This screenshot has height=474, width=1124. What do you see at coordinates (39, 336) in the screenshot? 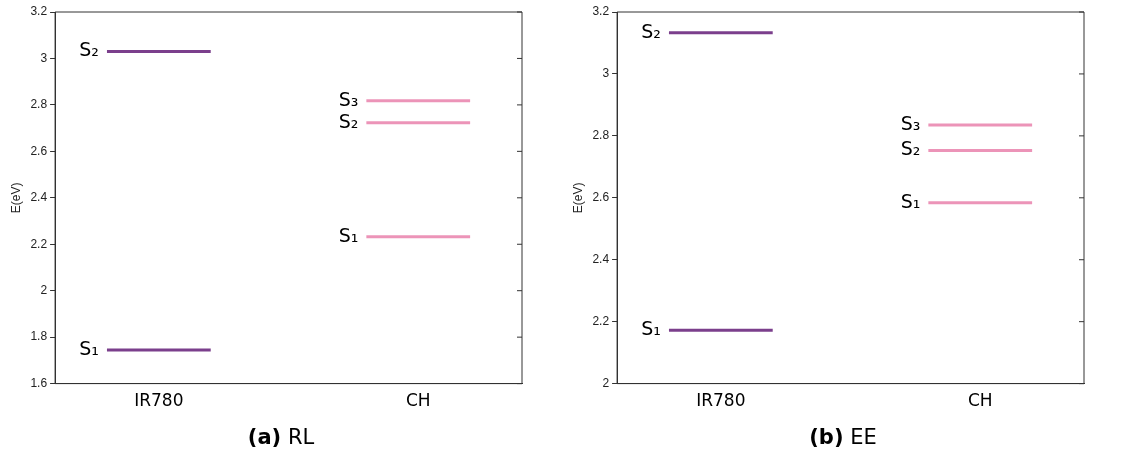
I see `y-tick-label: 1.8` at bounding box center [39, 336].